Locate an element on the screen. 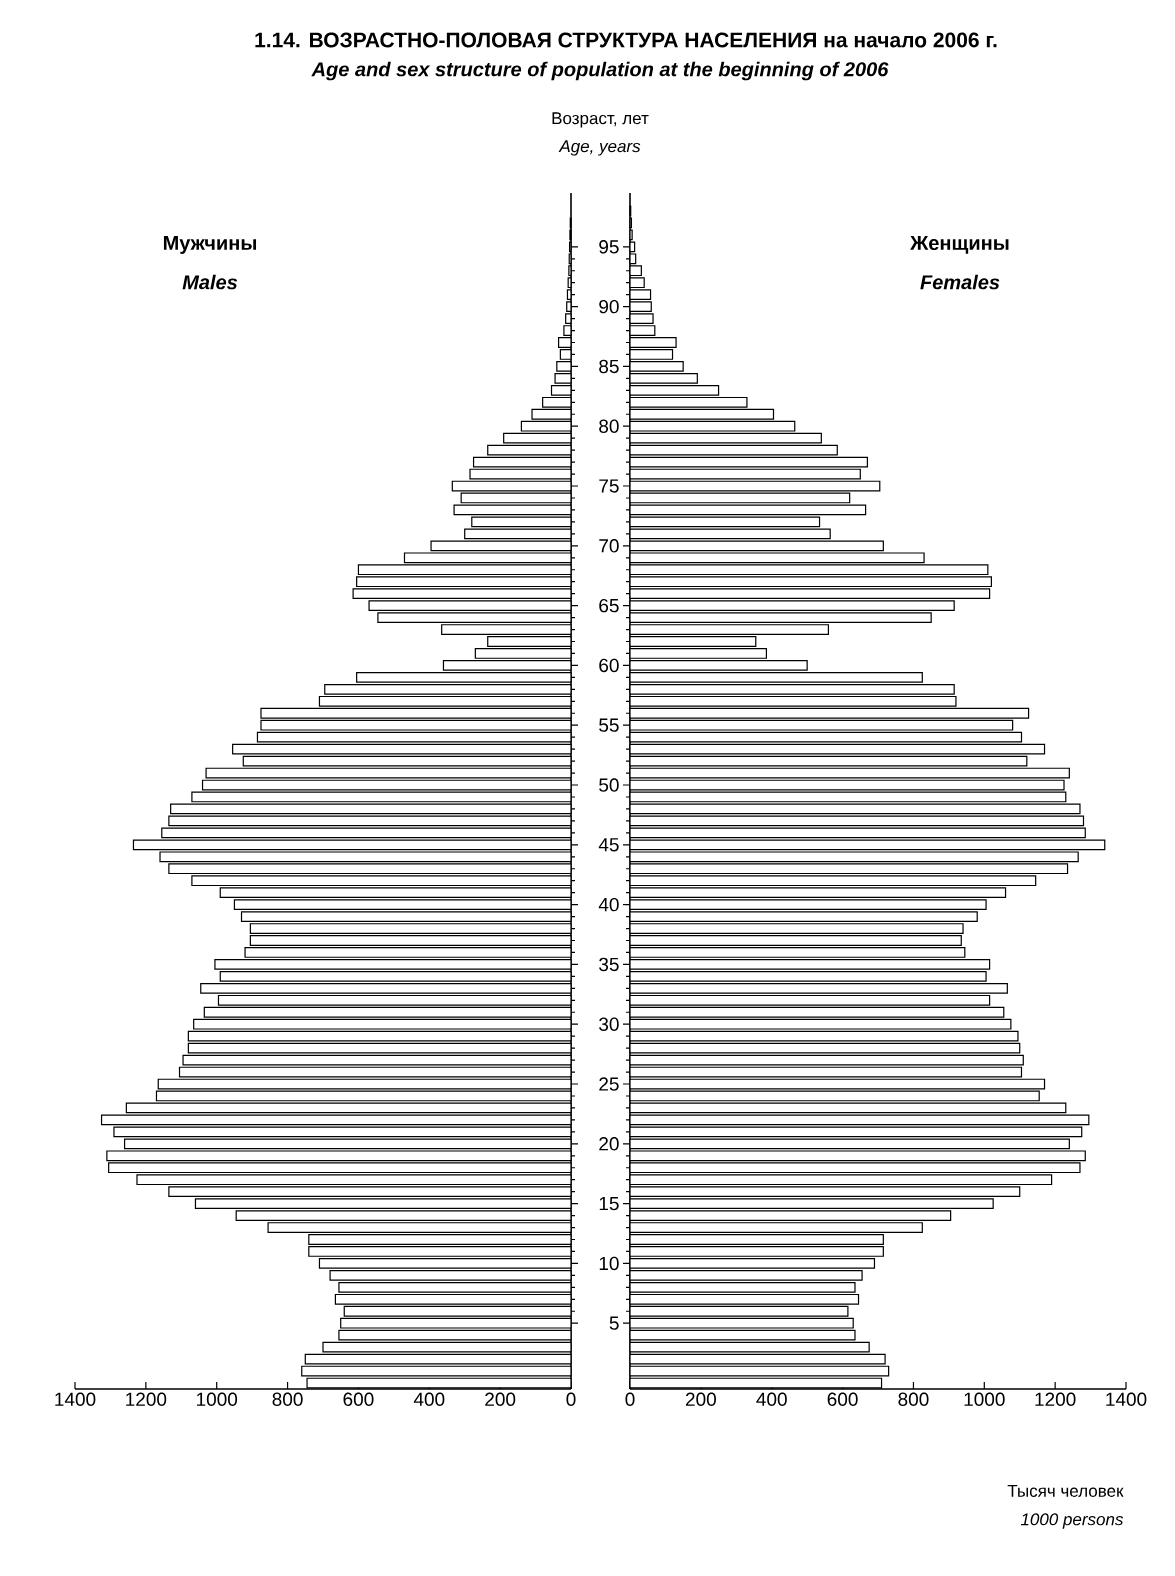  x-axis-title: Тысяч человек is located at coordinates (1065, 1491).